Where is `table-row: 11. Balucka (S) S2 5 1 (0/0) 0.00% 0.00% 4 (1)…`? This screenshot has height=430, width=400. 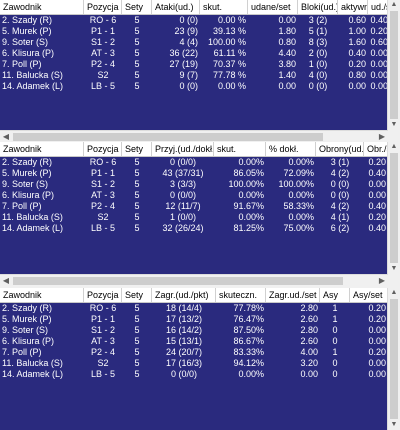
table-row: 11. Balucka (S) S2 5 1 (0/0) 0.00% 0.00% 4 (1)… is located at coordinates (194, 217).